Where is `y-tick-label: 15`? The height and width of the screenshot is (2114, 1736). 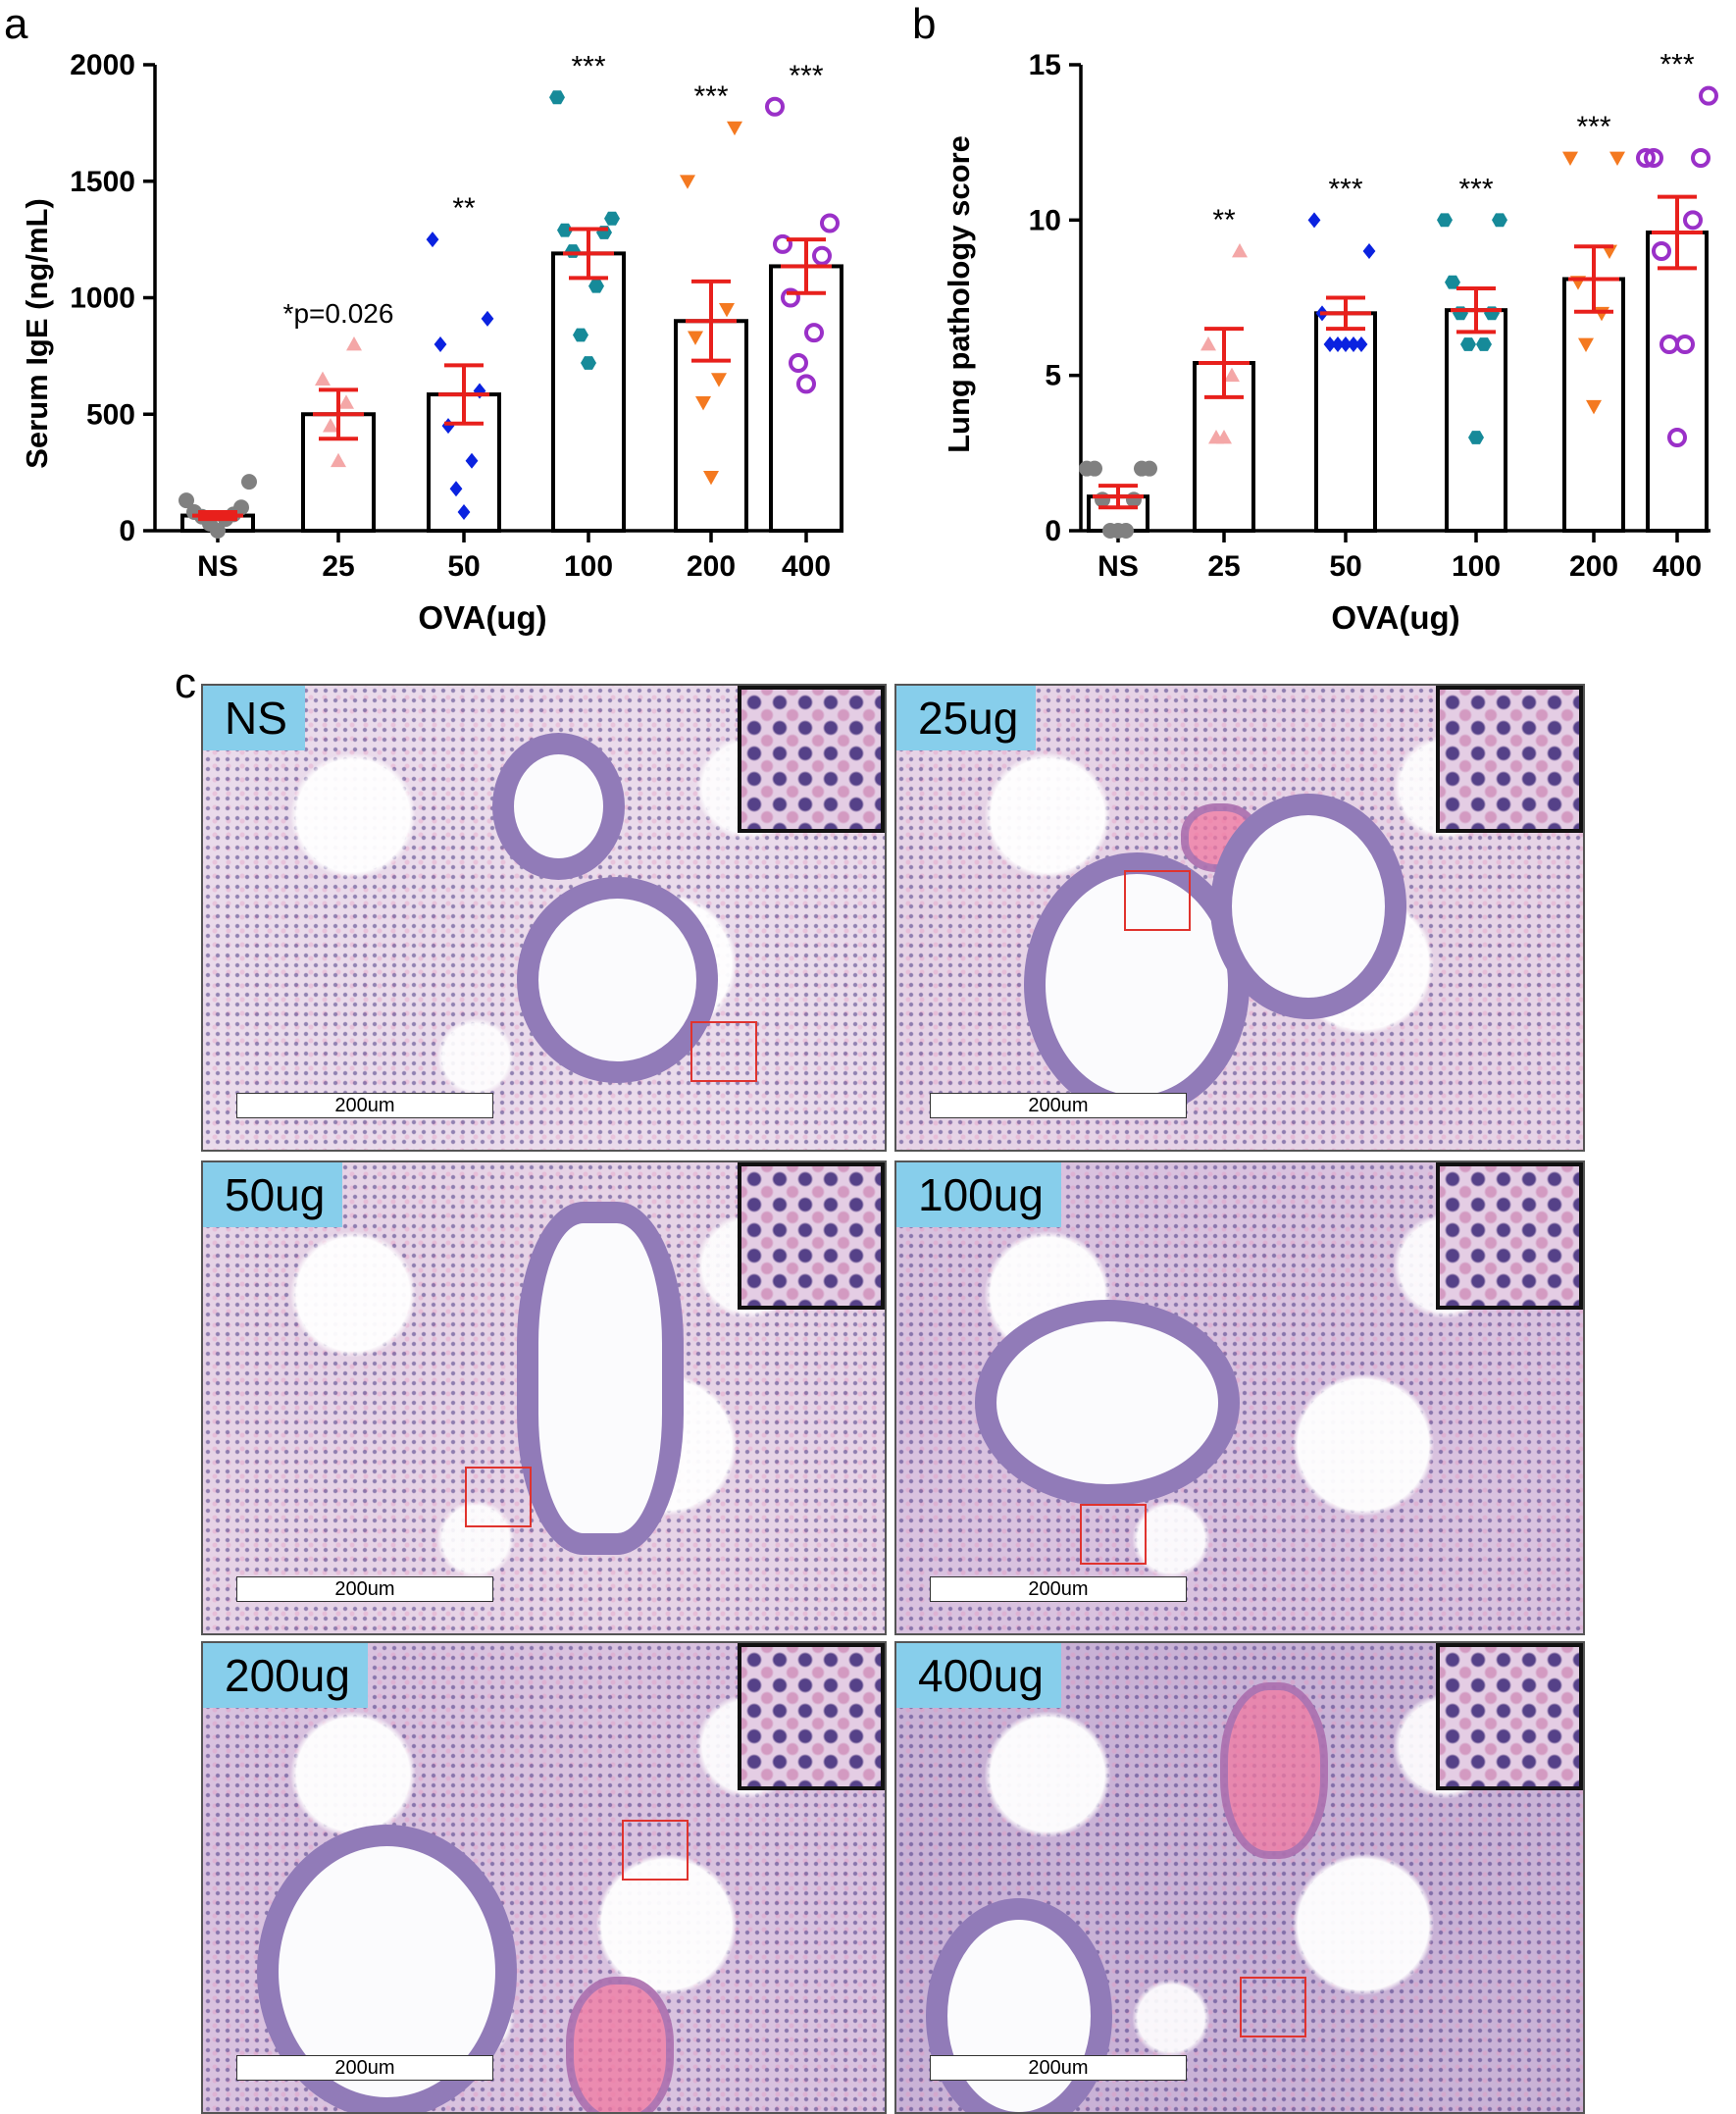
y-tick-label: 15 is located at coordinates (1045, 65).